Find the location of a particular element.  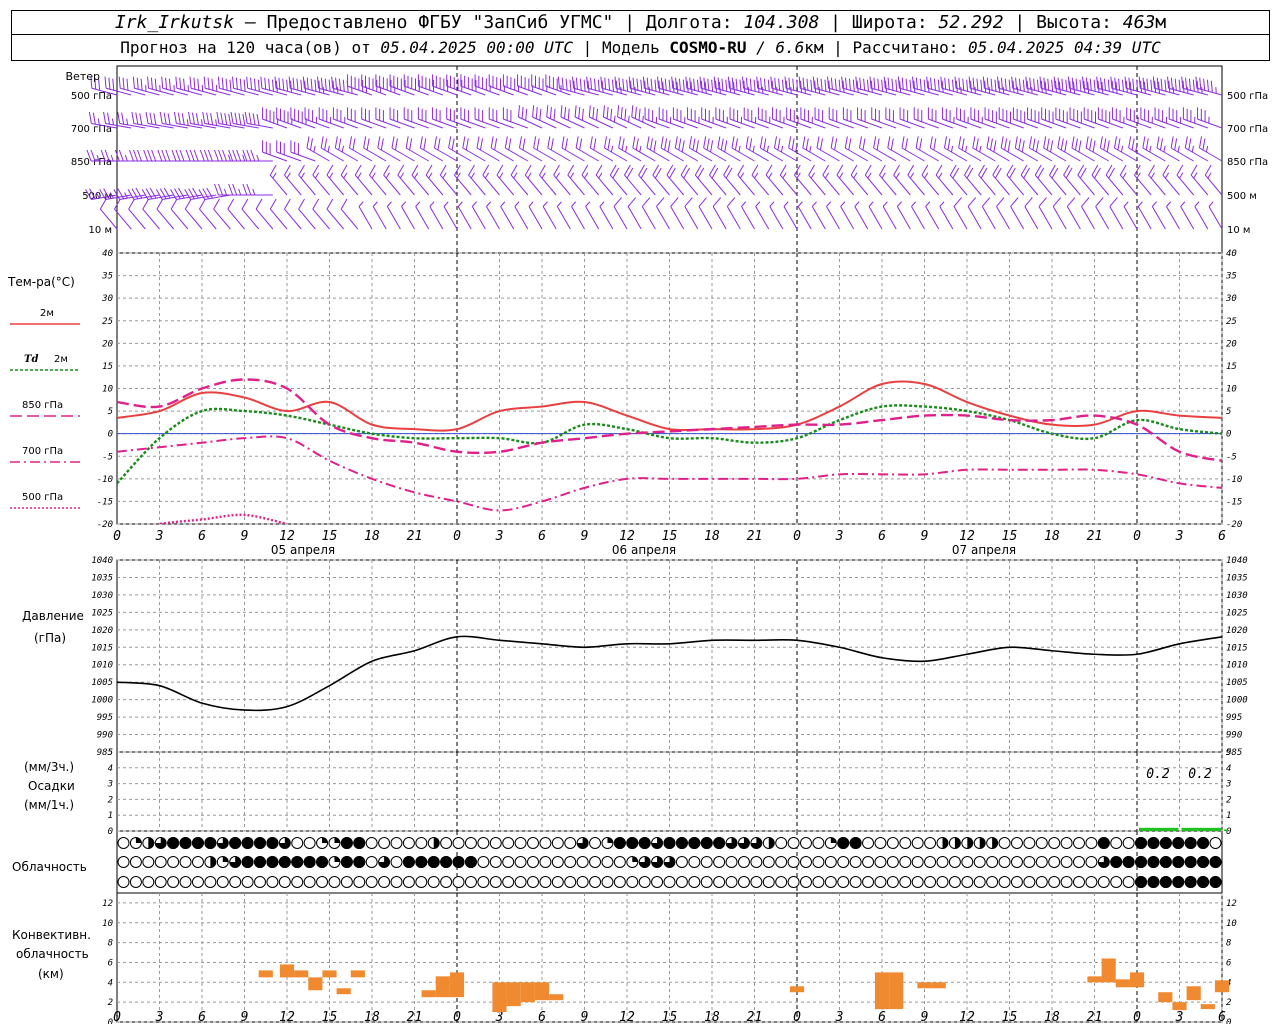

x-tick-label-temp: 0 is located at coordinates (1137, 536).